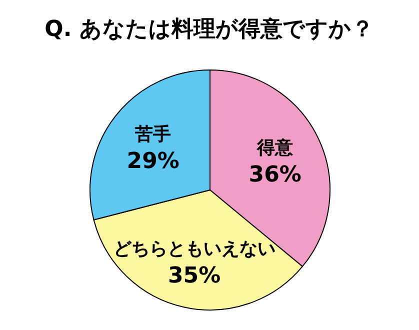 This screenshot has height=330, width=419. What do you see at coordinates (209, 29) in the screenshot?
I see `chart-title: Q. あなたは料理が得意ですか？` at bounding box center [209, 29].